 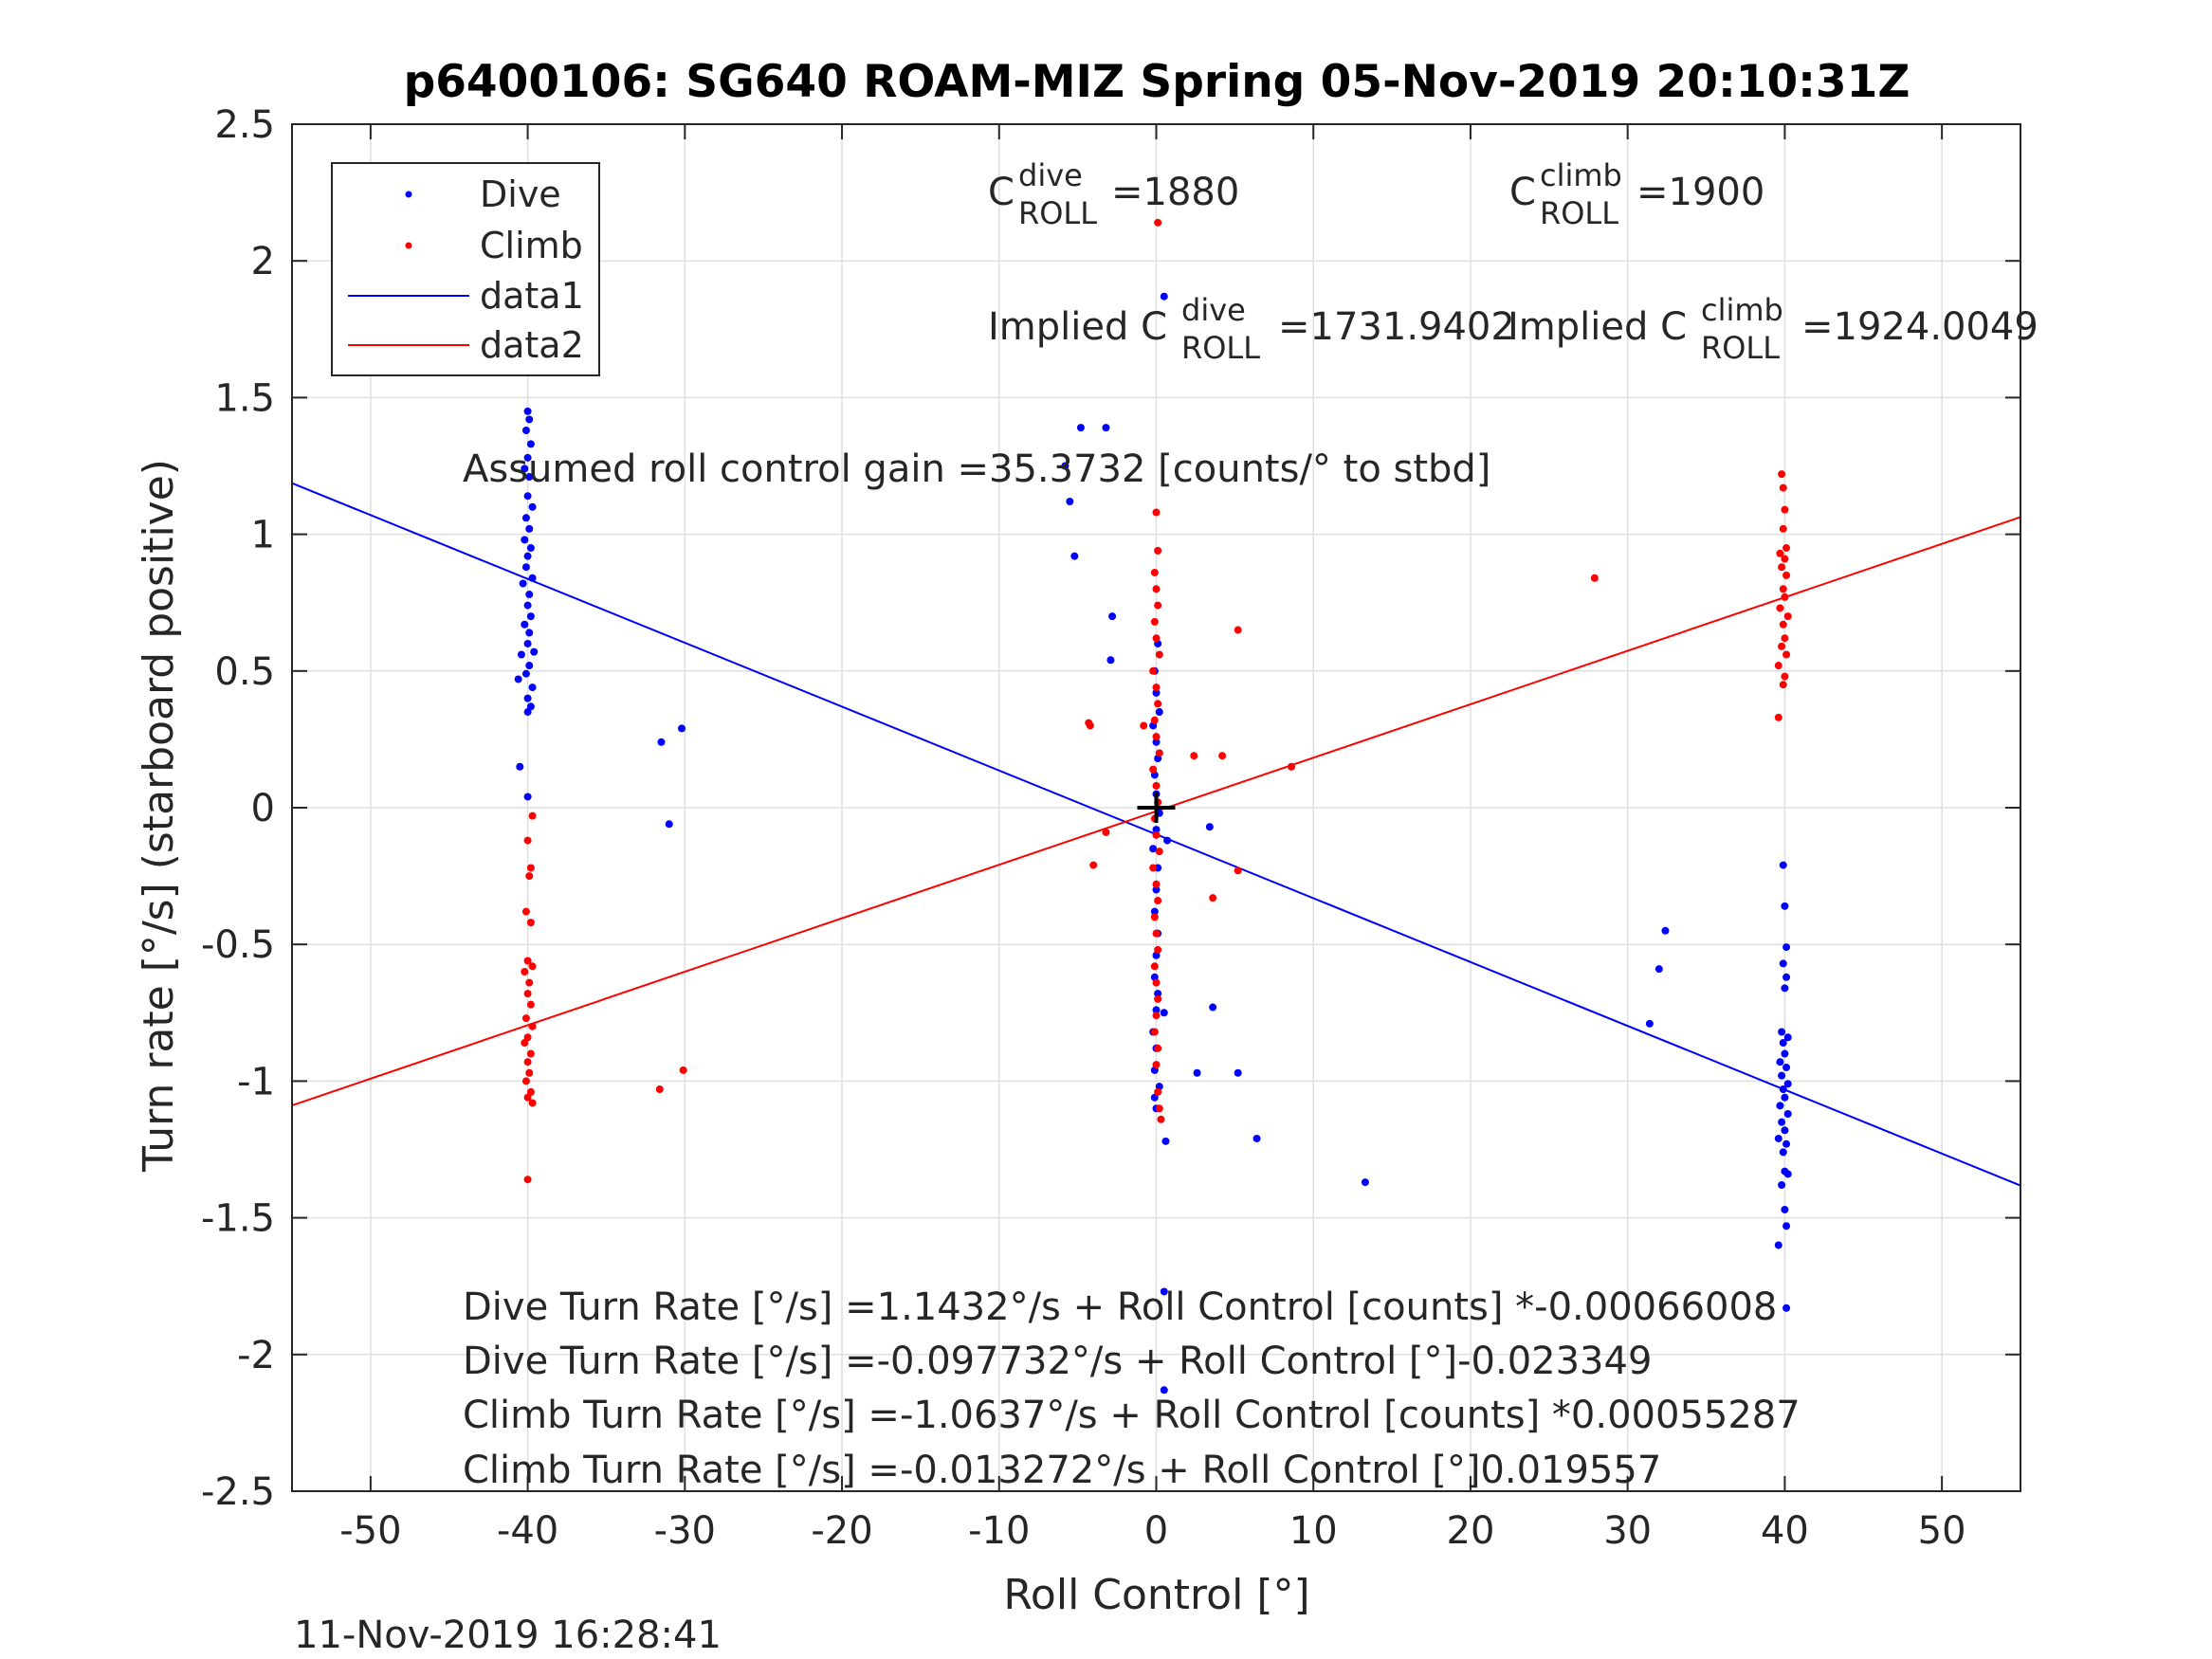 What do you see at coordinates (263, 535) in the screenshot?
I see `y-tick-label: 1` at bounding box center [263, 535].